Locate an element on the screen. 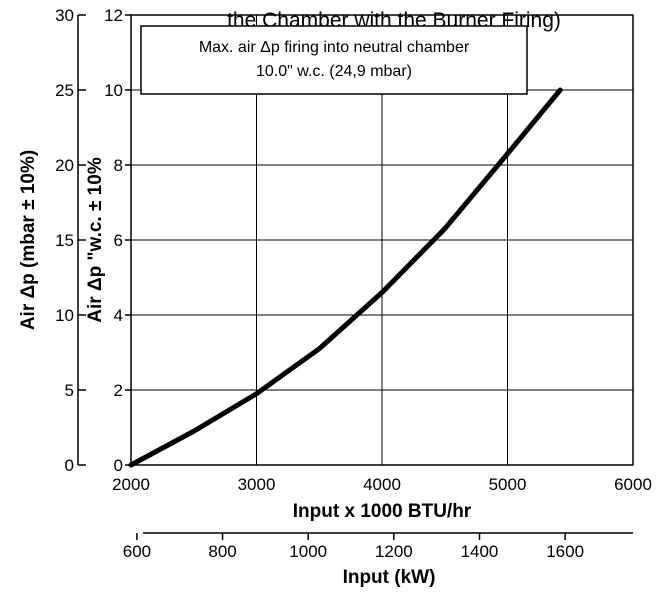  y-tick-label: 0 is located at coordinates (118, 465).